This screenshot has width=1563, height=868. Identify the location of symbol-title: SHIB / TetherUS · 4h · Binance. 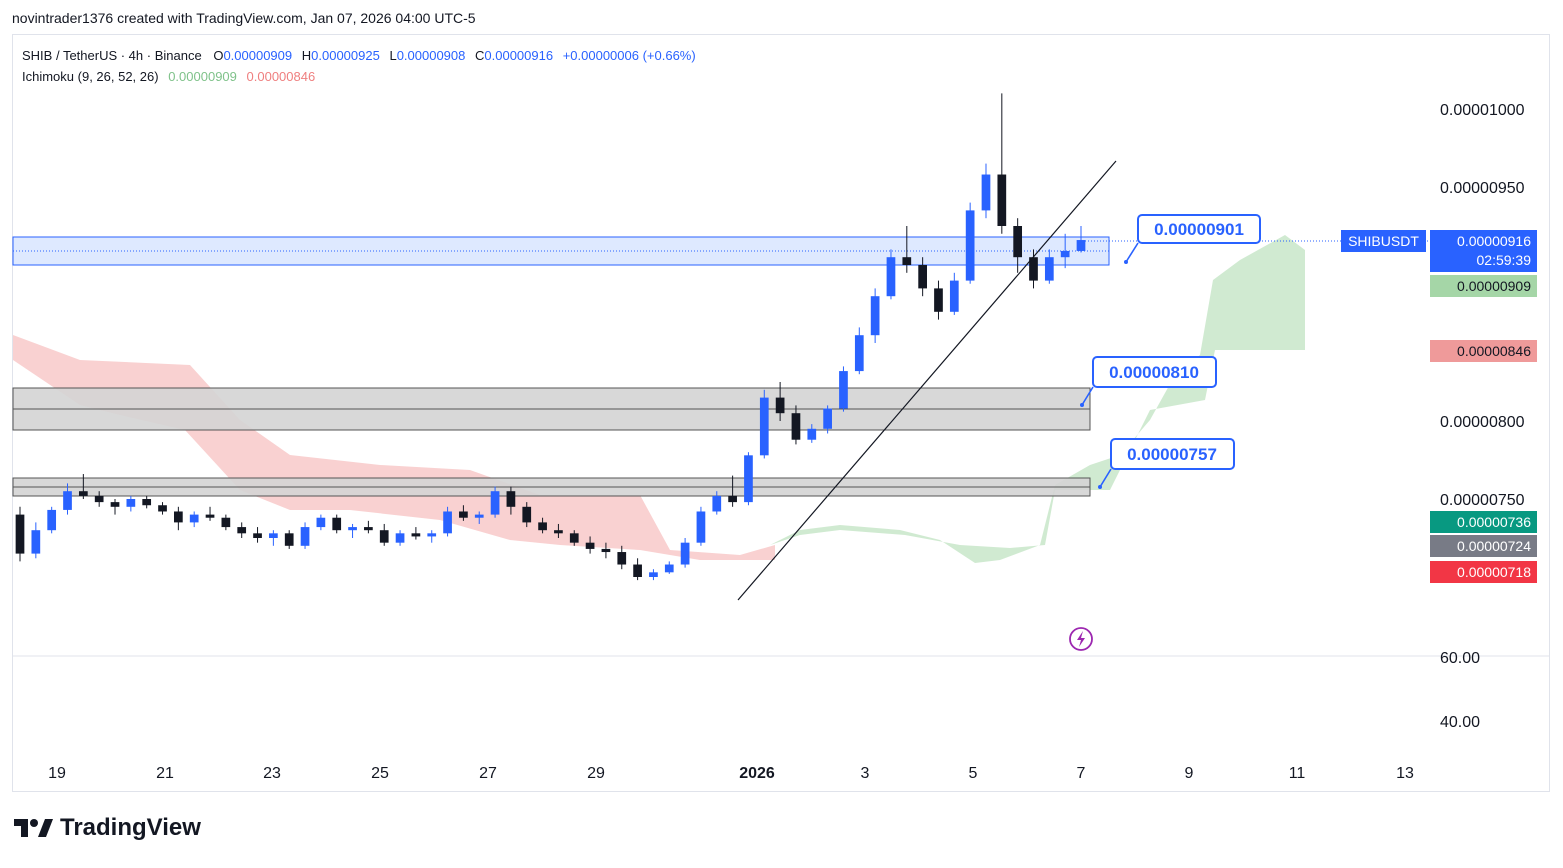
(112, 55).